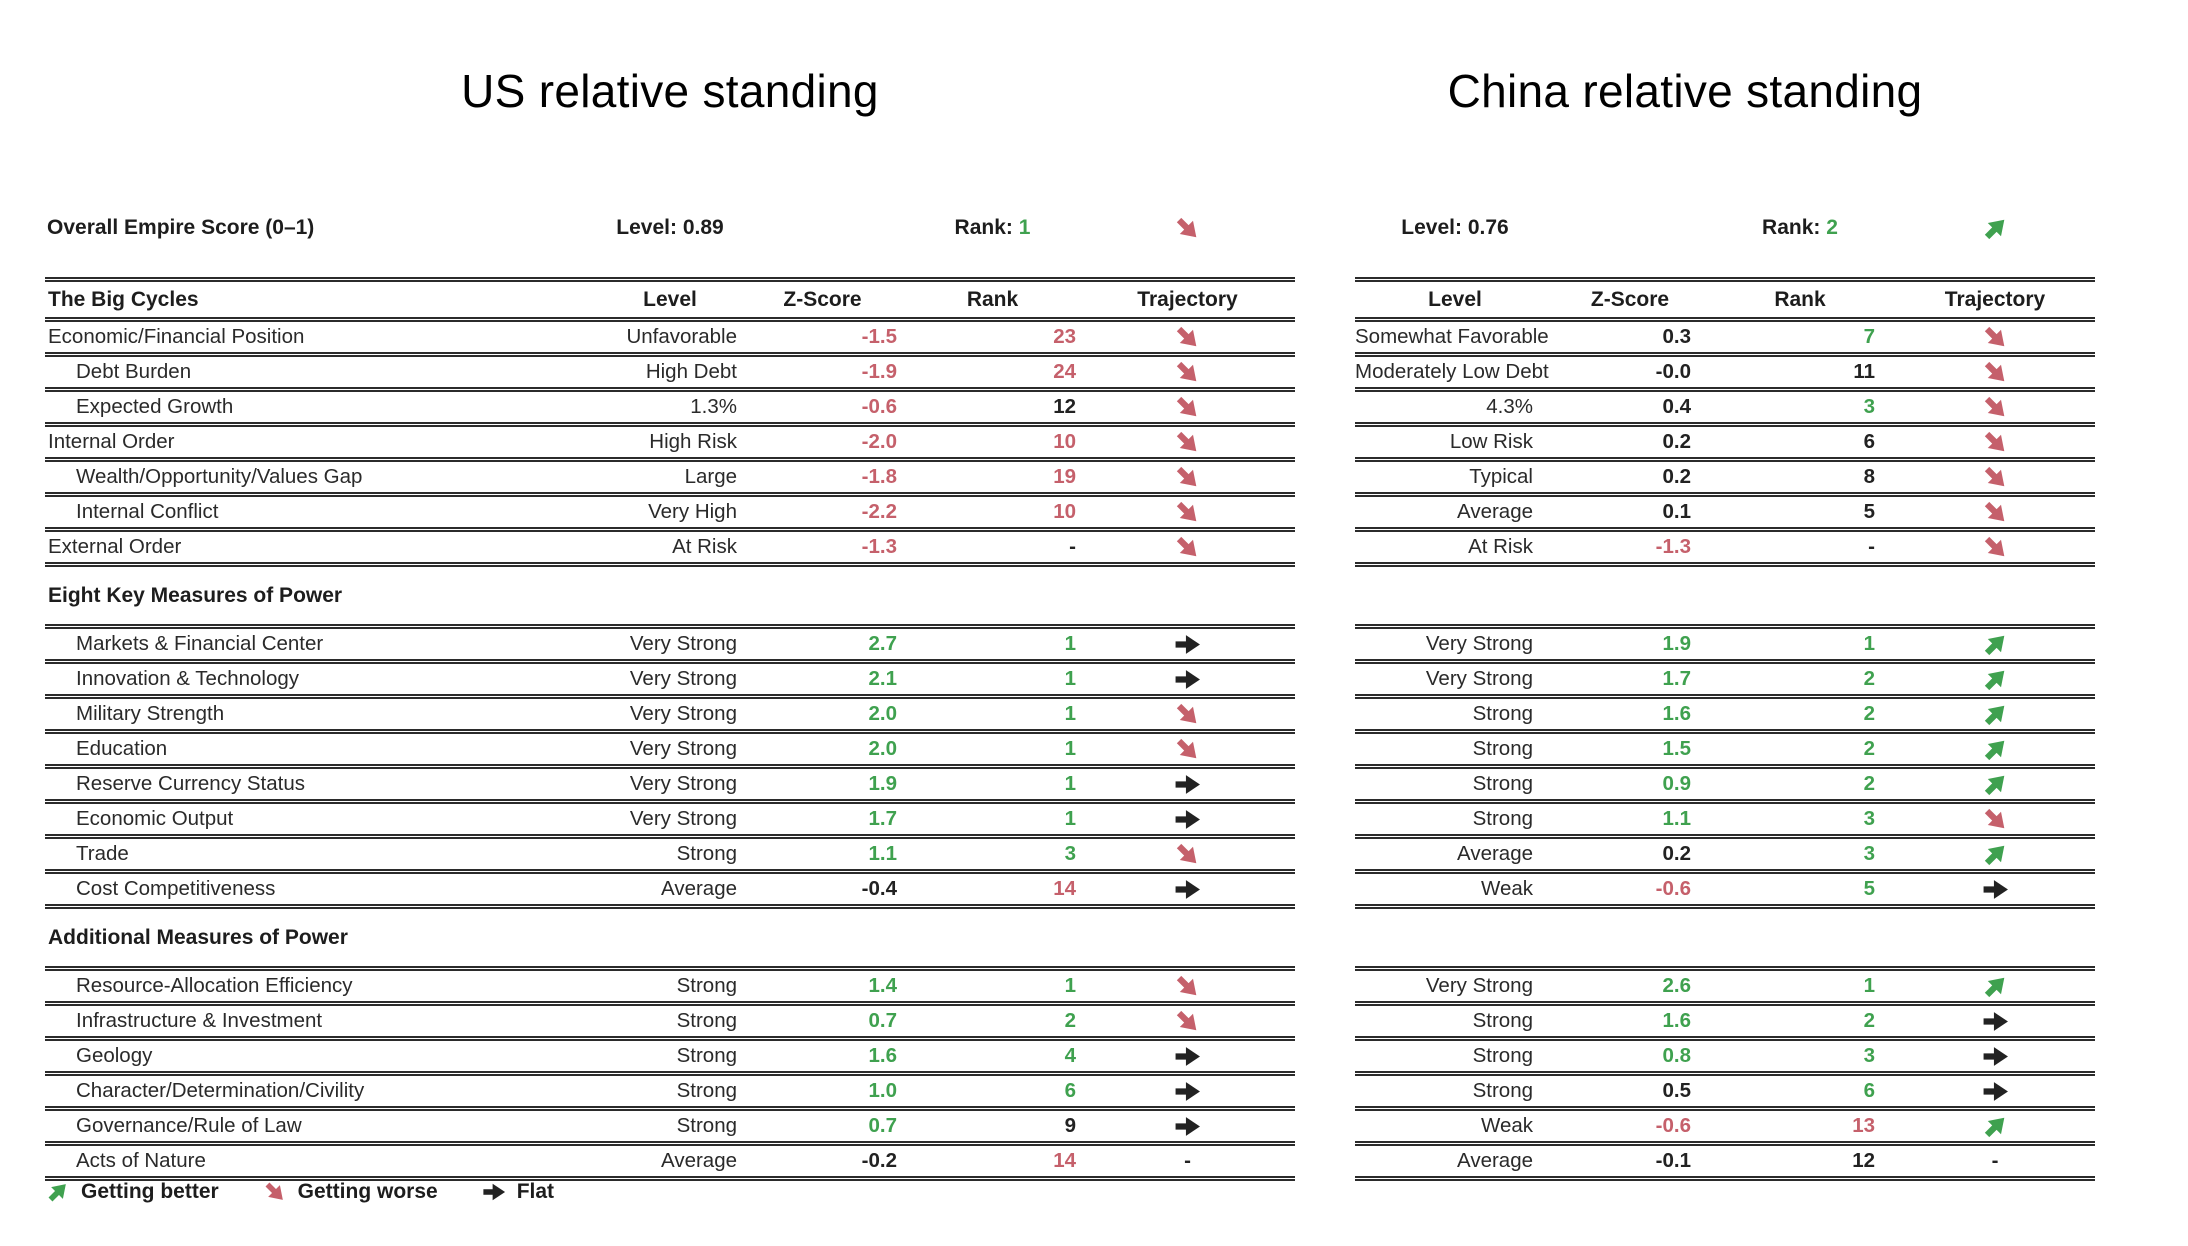 Image resolution: width=2188 pixels, height=1246 pixels. Describe the element at coordinates (1995, 1160) in the screenshot. I see `dash-mark: -` at that location.